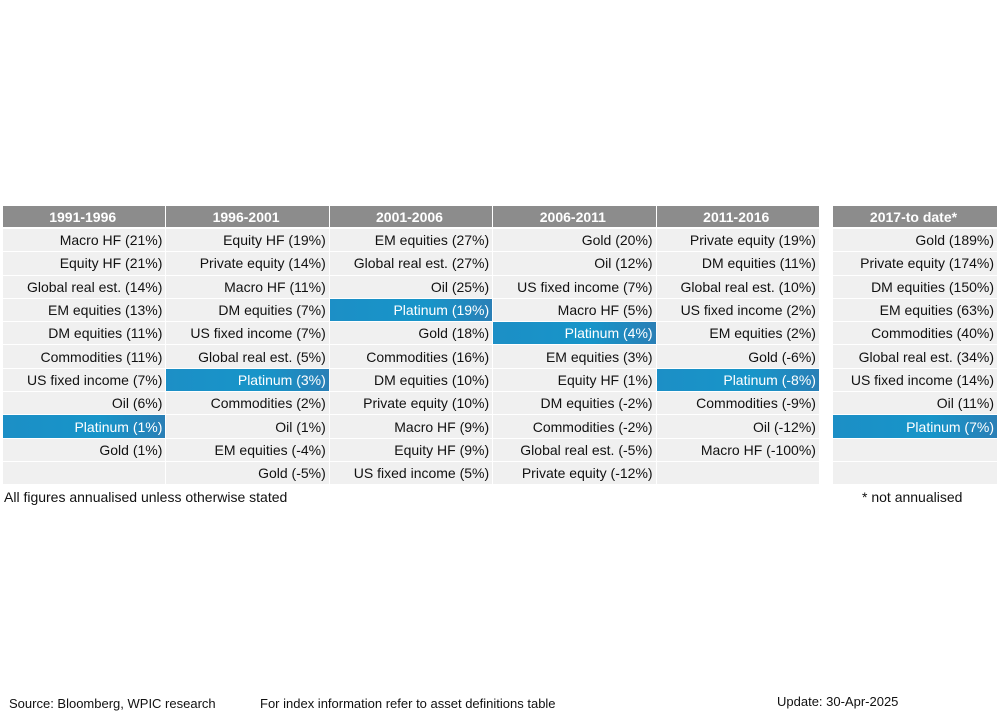  What do you see at coordinates (248, 450) in the screenshot?
I see `asset-return-cell: EM equities (-4%)` at bounding box center [248, 450].